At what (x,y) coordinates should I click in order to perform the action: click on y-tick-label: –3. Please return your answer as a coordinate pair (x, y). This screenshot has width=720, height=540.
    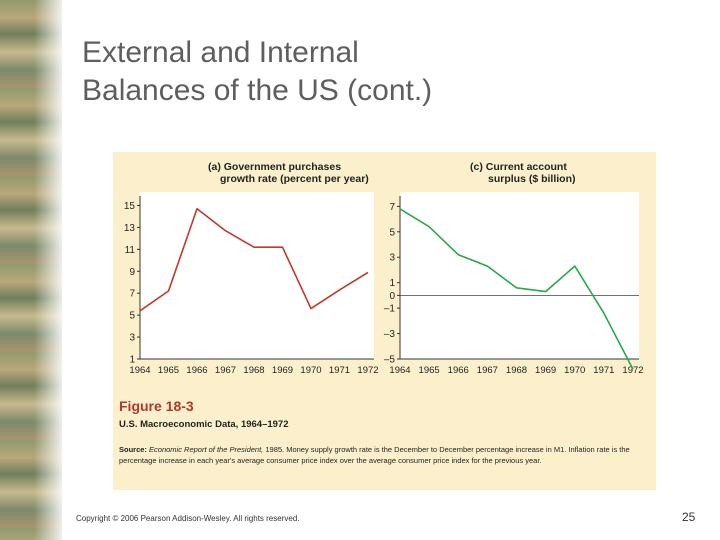
    Looking at the image, I should click on (390, 334).